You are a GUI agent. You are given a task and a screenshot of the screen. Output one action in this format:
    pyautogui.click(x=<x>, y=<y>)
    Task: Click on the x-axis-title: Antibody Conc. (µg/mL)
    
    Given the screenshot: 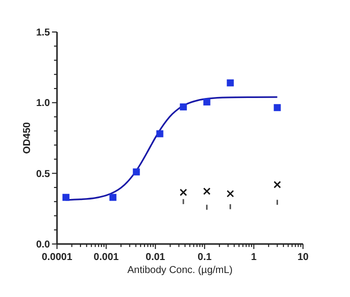 What is the action you would take?
    pyautogui.click(x=180, y=270)
    